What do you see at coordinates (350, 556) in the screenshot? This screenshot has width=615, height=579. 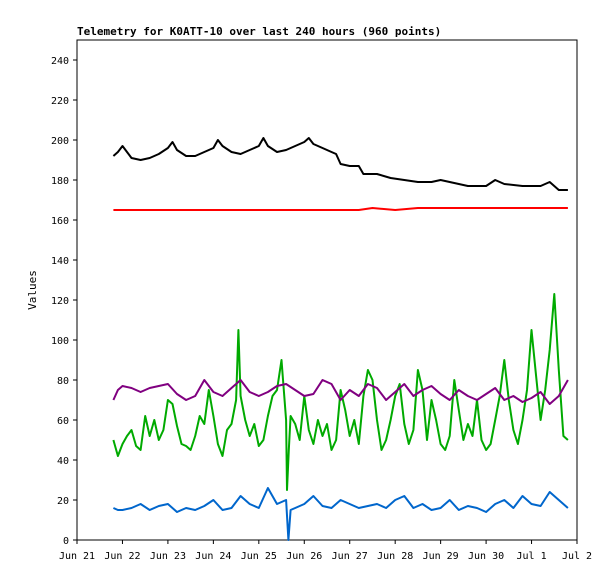 I see `x-tick-label: Jun 27` at bounding box center [350, 556].